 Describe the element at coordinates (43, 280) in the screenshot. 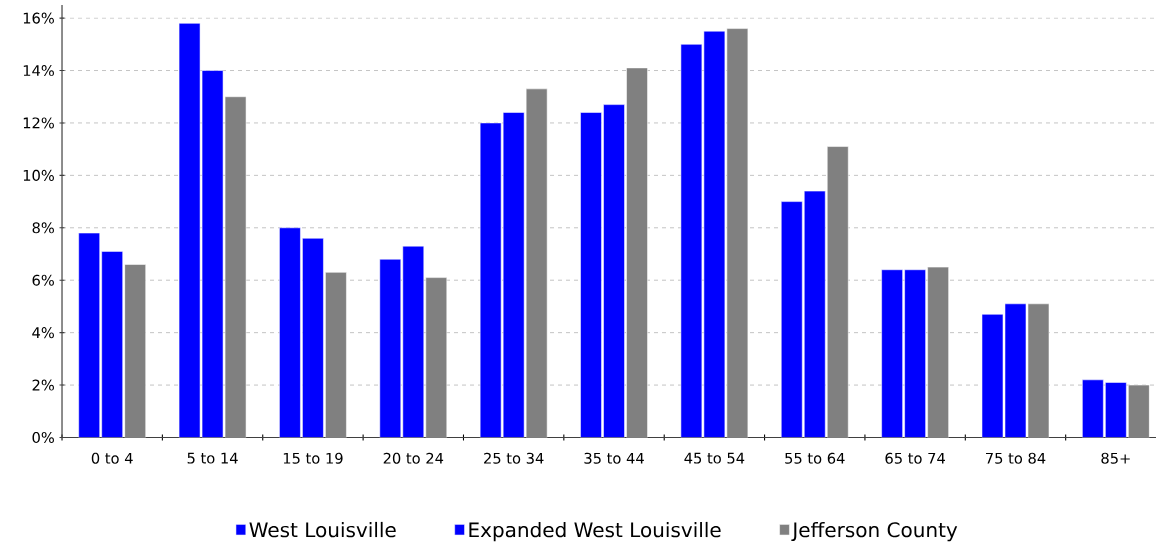

I see `y-tick-label: 6%` at that location.